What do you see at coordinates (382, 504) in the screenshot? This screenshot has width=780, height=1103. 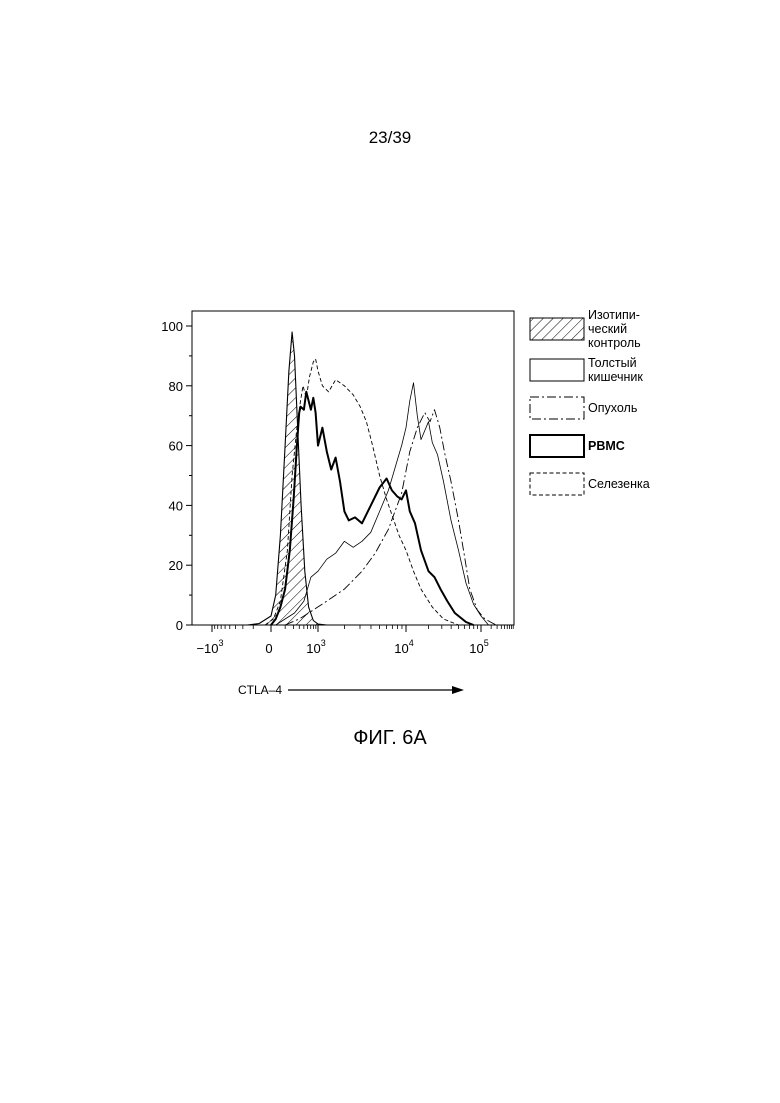 I see `series-colon-line` at bounding box center [382, 504].